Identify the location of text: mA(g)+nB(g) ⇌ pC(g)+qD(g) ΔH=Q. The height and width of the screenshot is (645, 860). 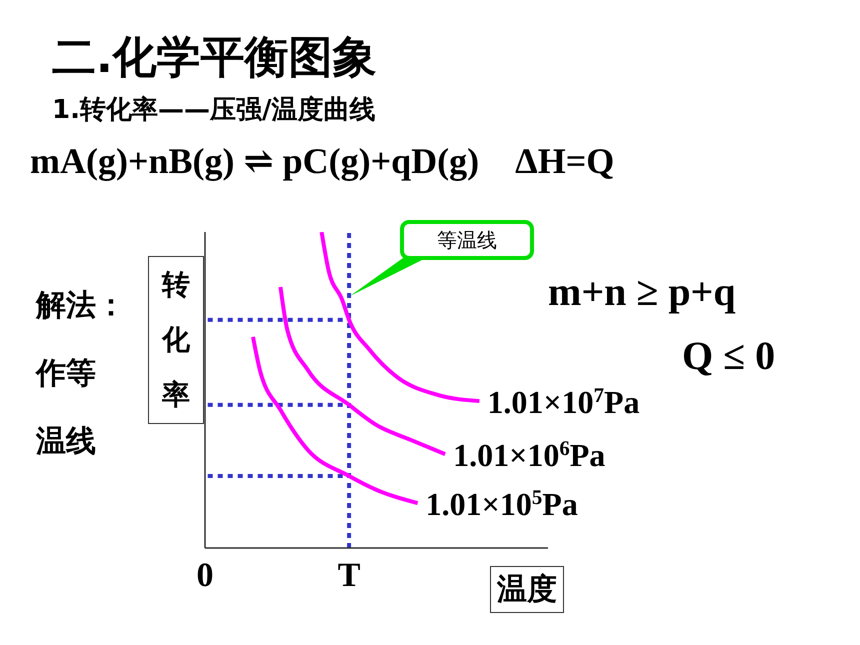
(322, 161).